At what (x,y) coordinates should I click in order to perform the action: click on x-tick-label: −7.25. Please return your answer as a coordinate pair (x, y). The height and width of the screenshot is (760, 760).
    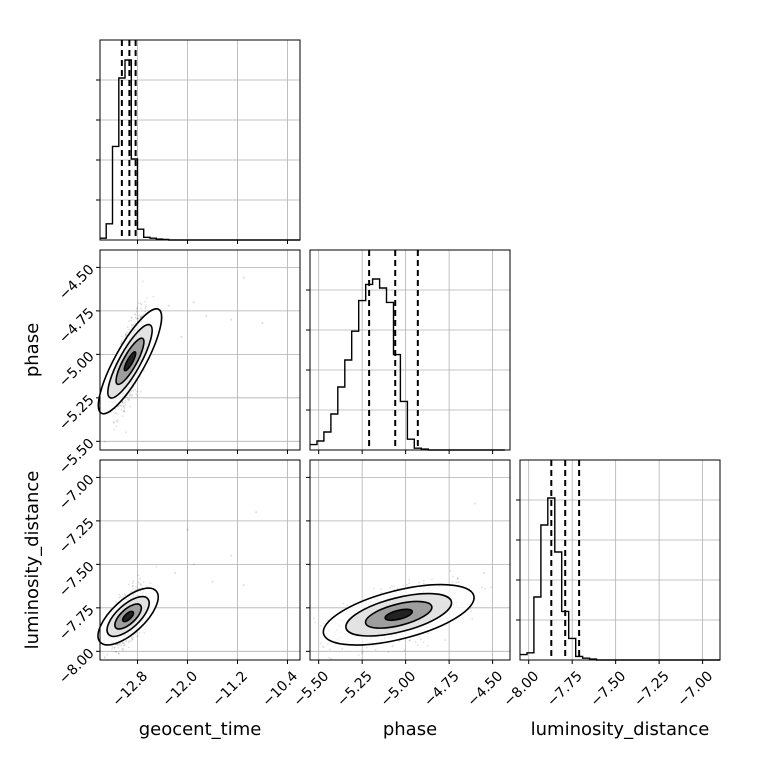
    Looking at the image, I should click on (652, 689).